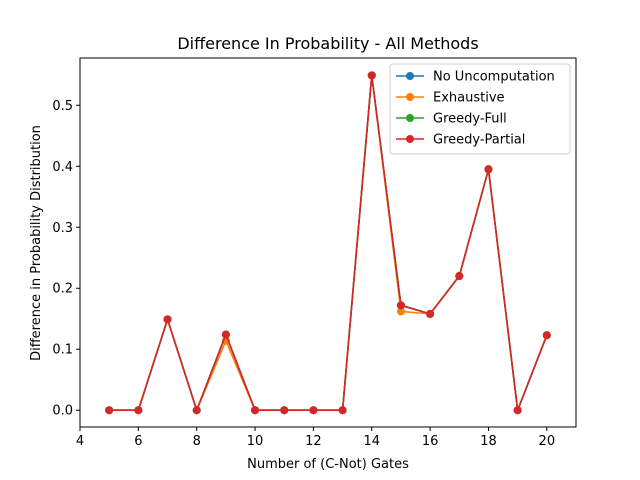  I want to click on y-axis-label: Difference in Probability Distribution, so click(36, 243).